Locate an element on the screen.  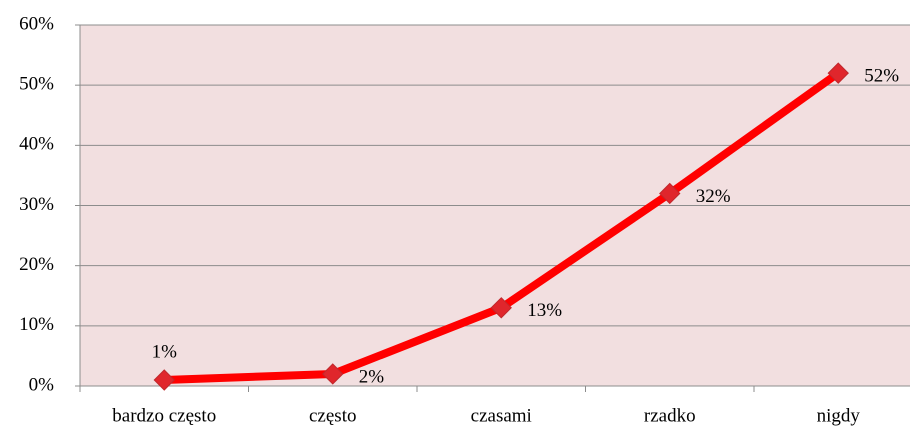
data-label: 13% is located at coordinates (544, 310).